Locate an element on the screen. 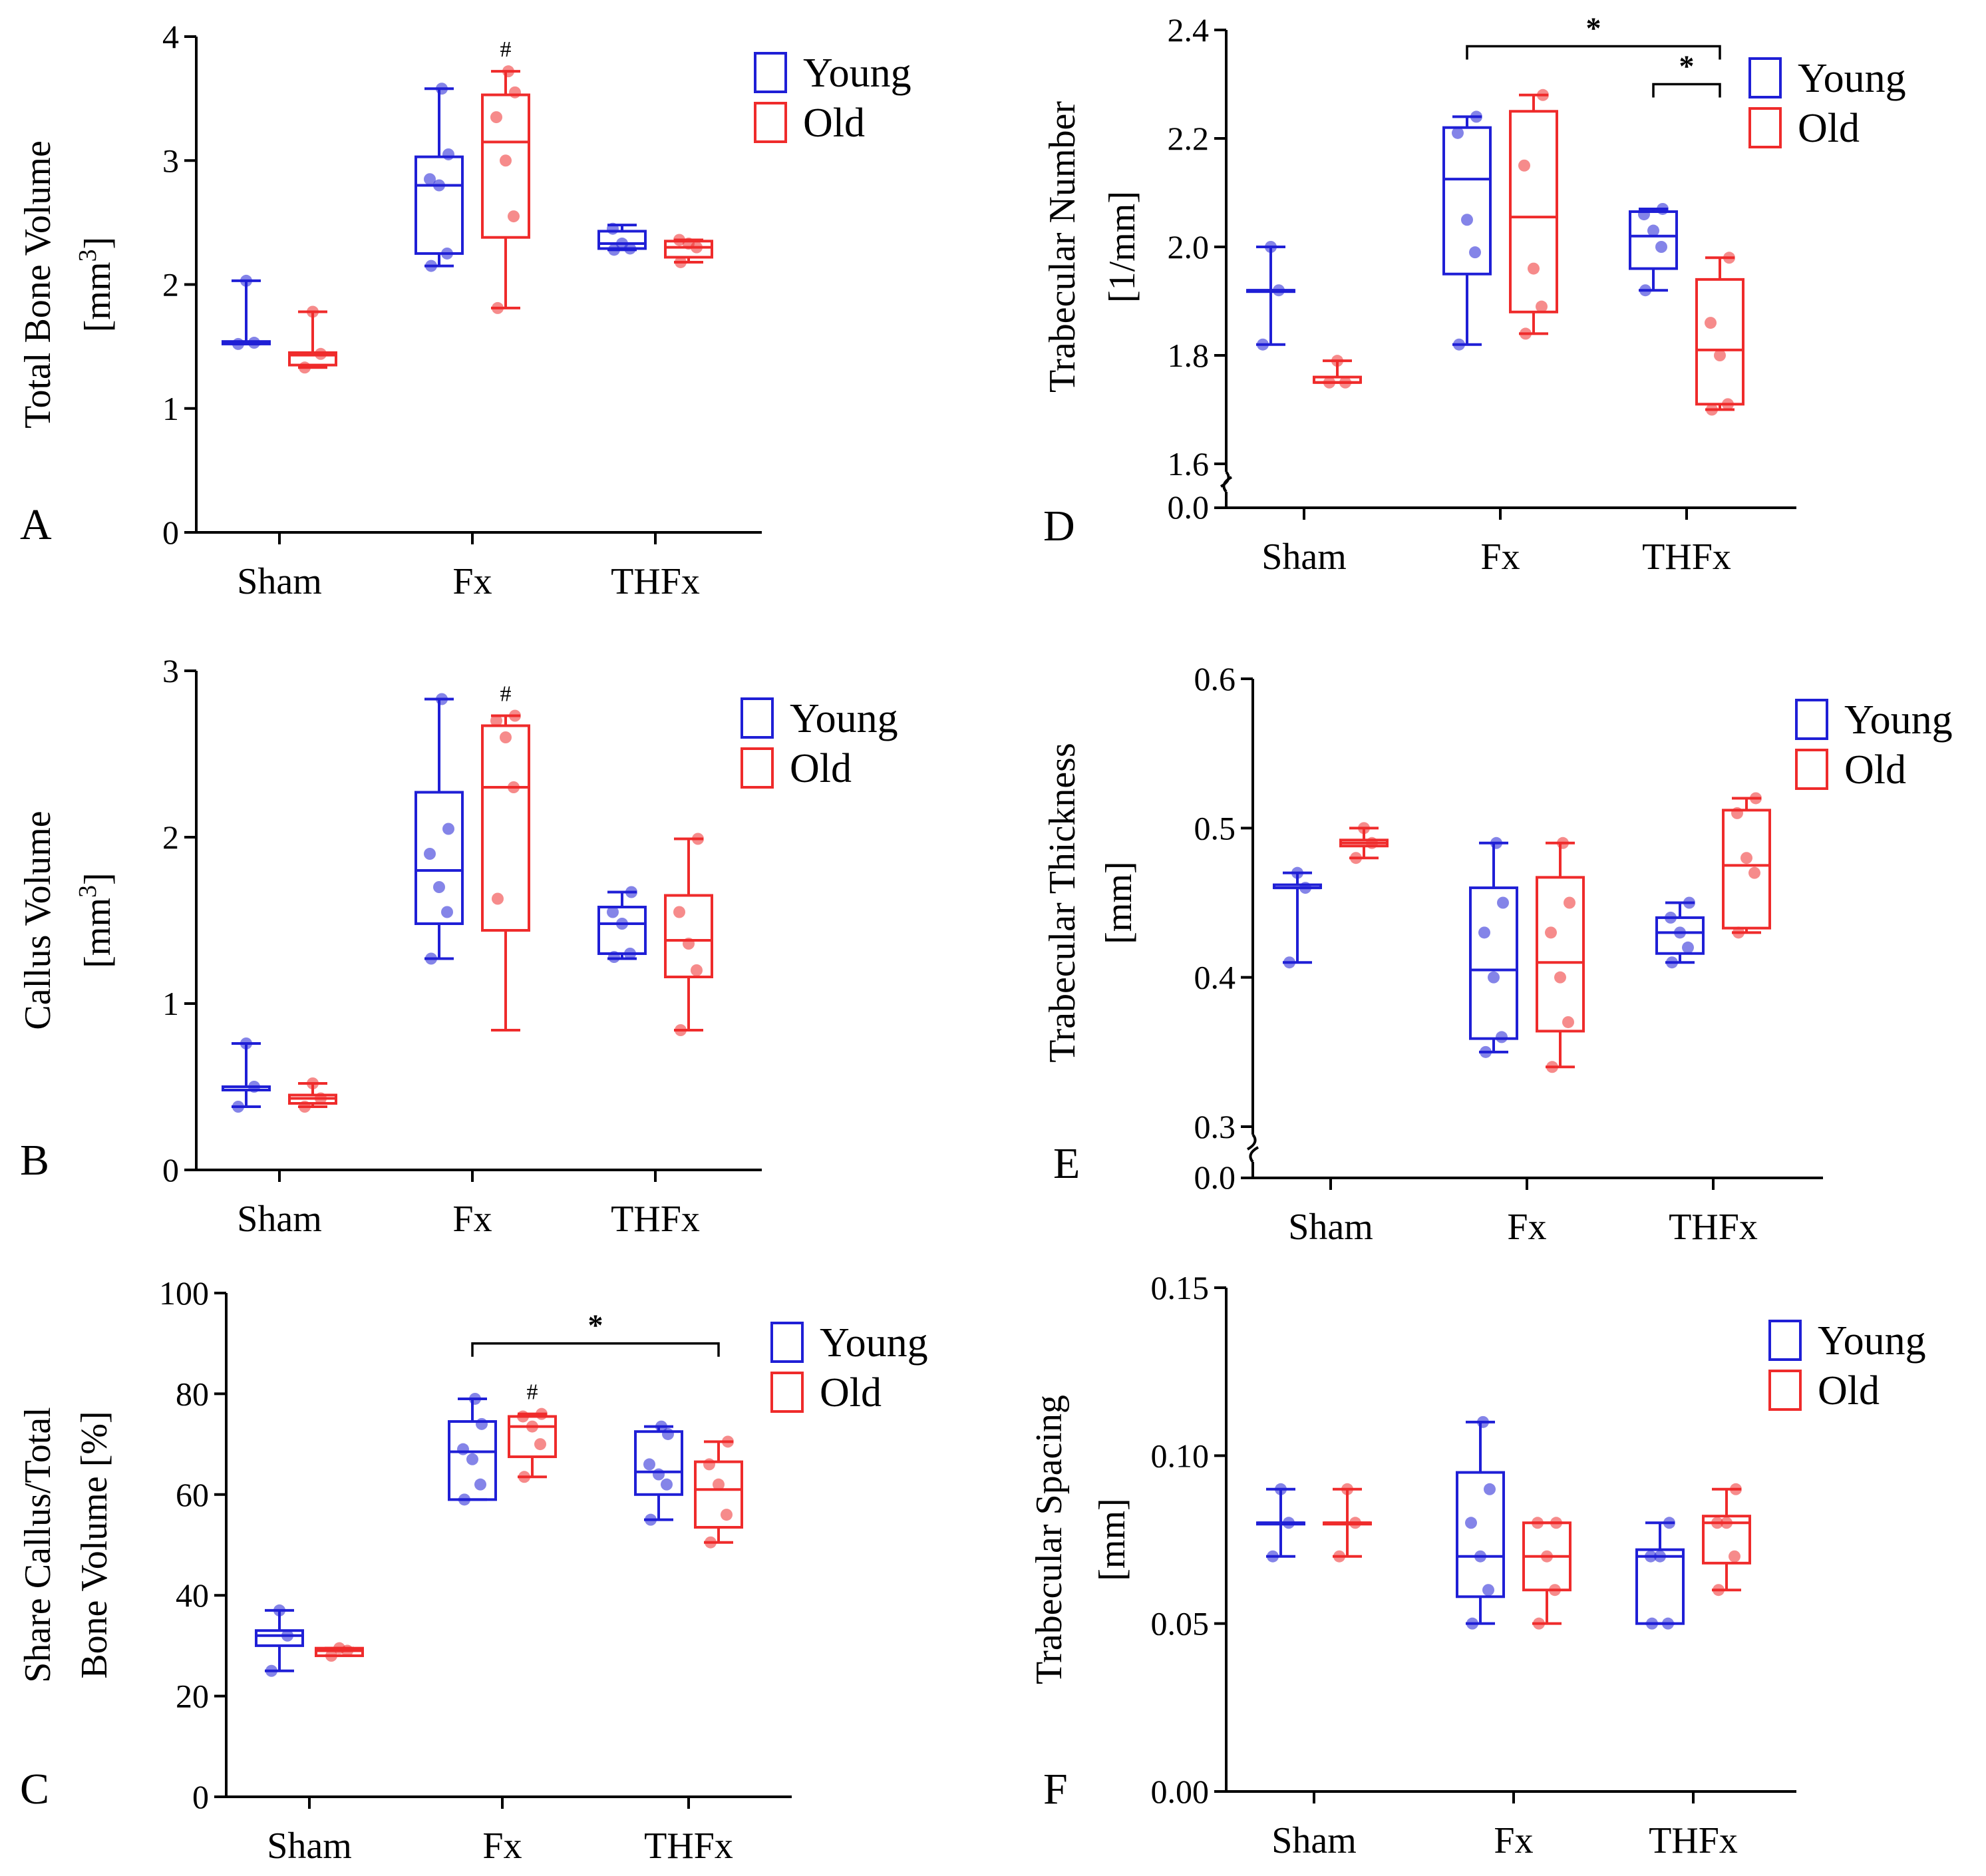 Image resolution: width=1986 pixels, height=1876 pixels. hash-significance-mark: # is located at coordinates (506, 695).